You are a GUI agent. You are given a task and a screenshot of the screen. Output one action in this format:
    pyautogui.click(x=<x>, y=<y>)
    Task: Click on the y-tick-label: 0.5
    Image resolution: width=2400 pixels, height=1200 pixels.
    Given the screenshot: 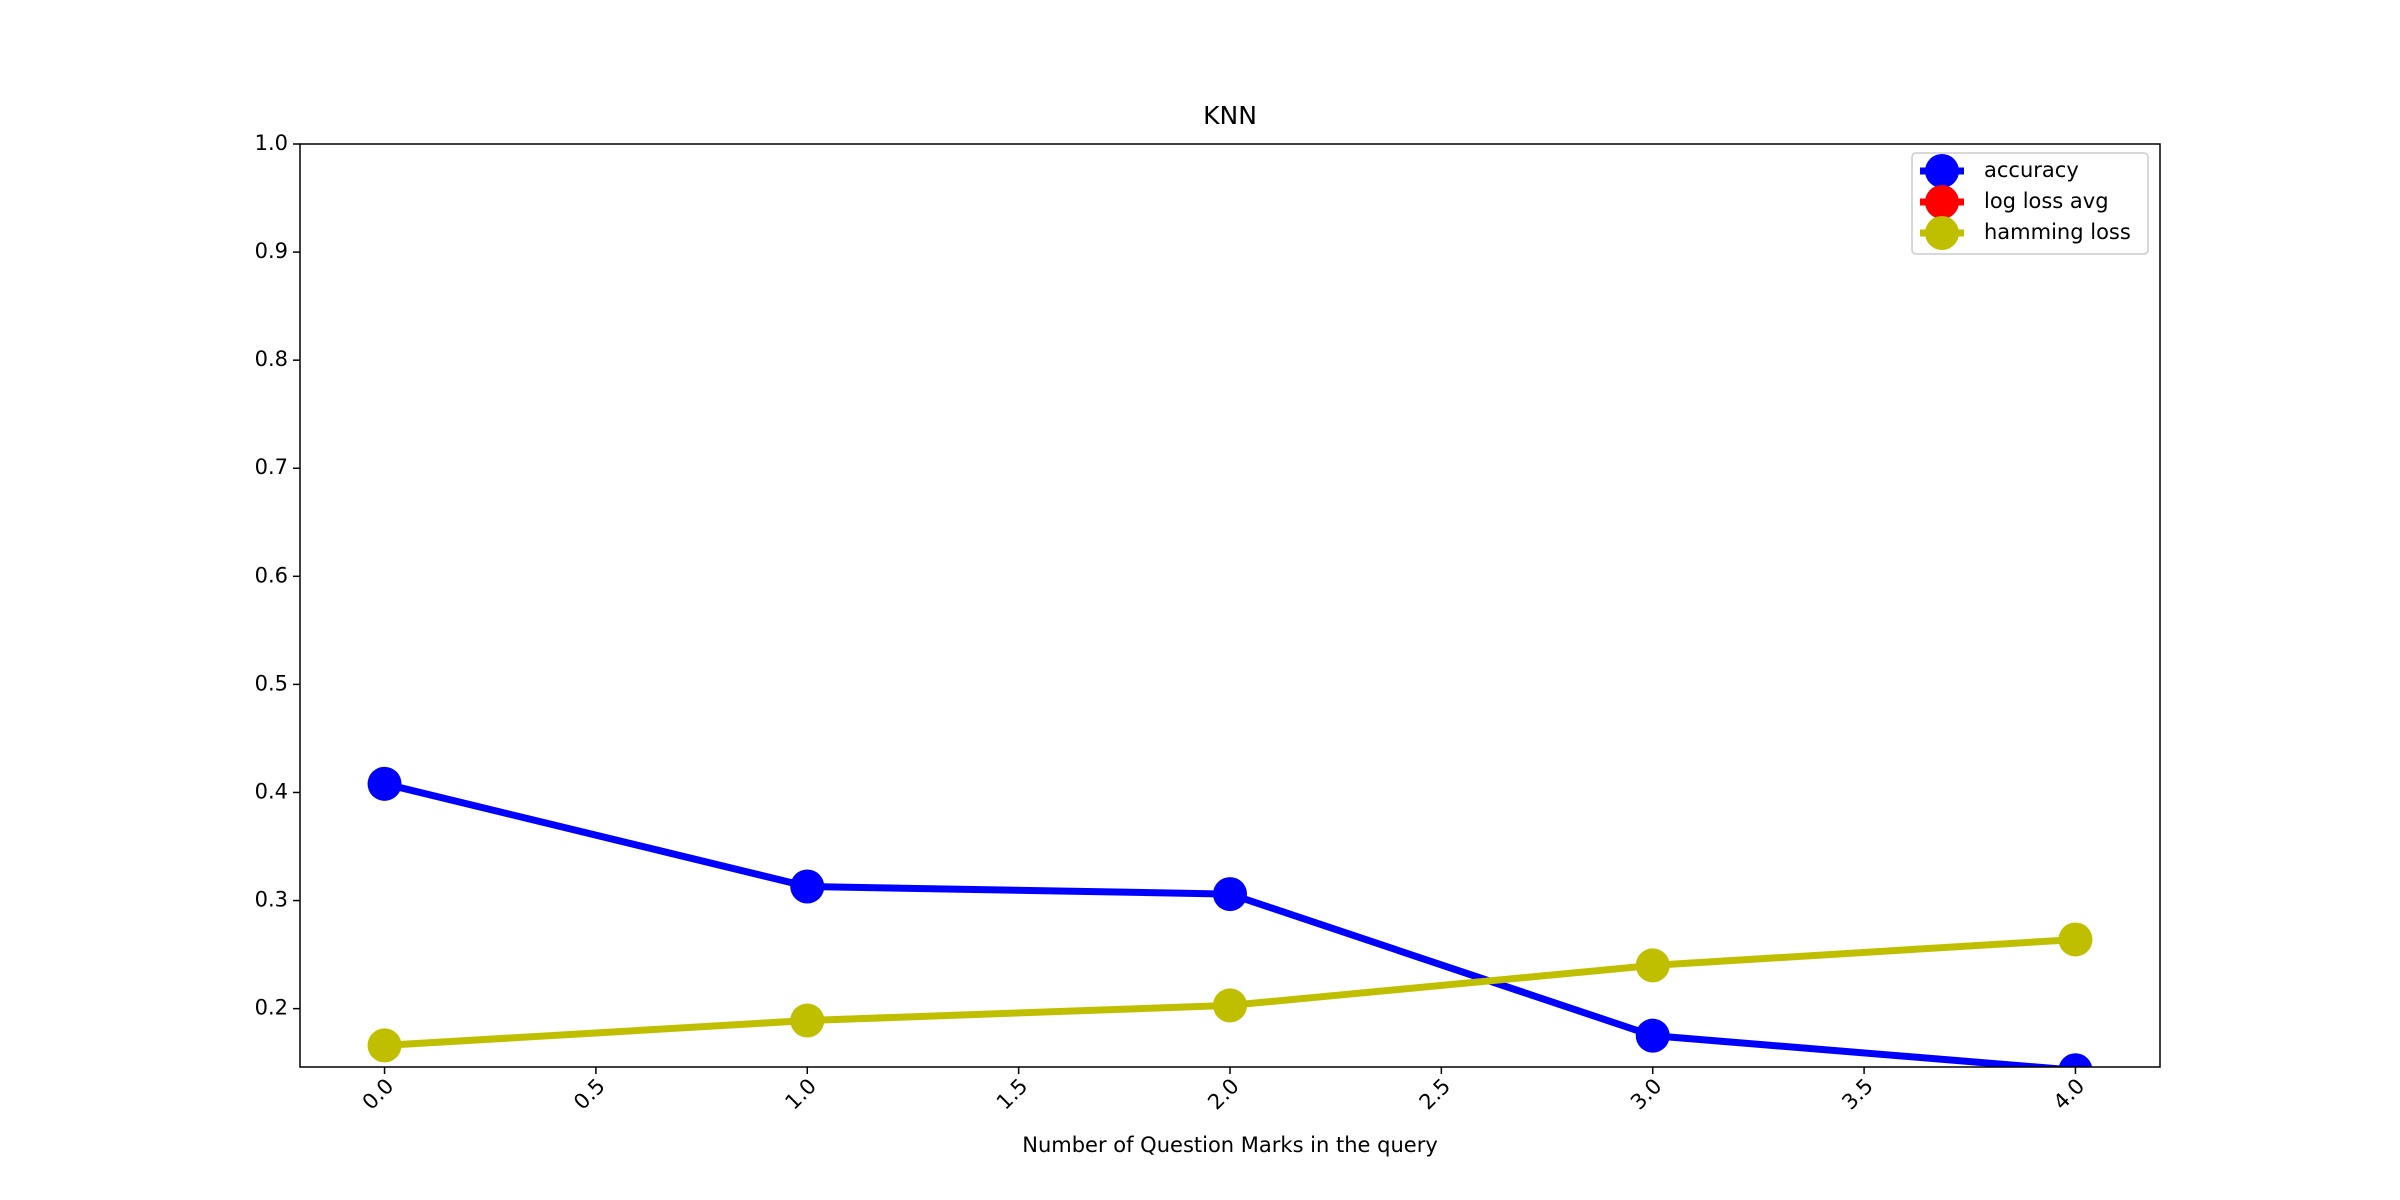 What is the action you would take?
    pyautogui.click(x=271, y=683)
    